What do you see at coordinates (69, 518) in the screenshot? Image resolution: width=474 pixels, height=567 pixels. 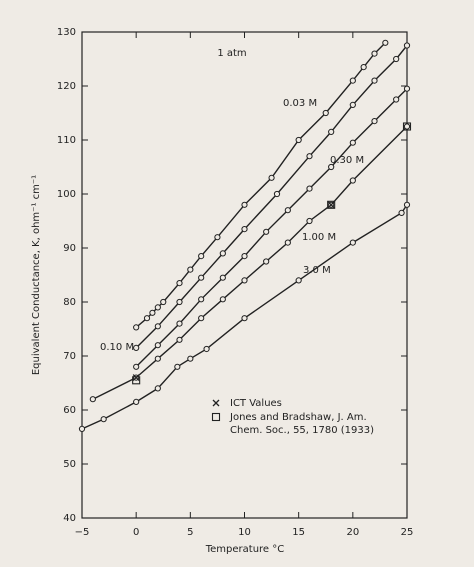 I see `y-tick-label: 40` at bounding box center [69, 518].